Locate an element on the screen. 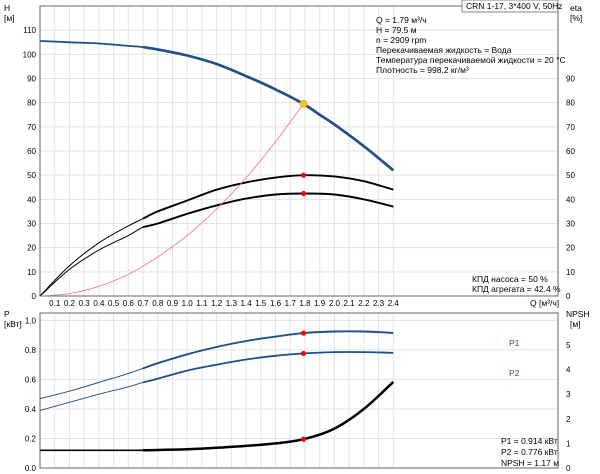 The width and height of the screenshot is (600, 474). y-right-tick-label: 3 is located at coordinates (568, 394).